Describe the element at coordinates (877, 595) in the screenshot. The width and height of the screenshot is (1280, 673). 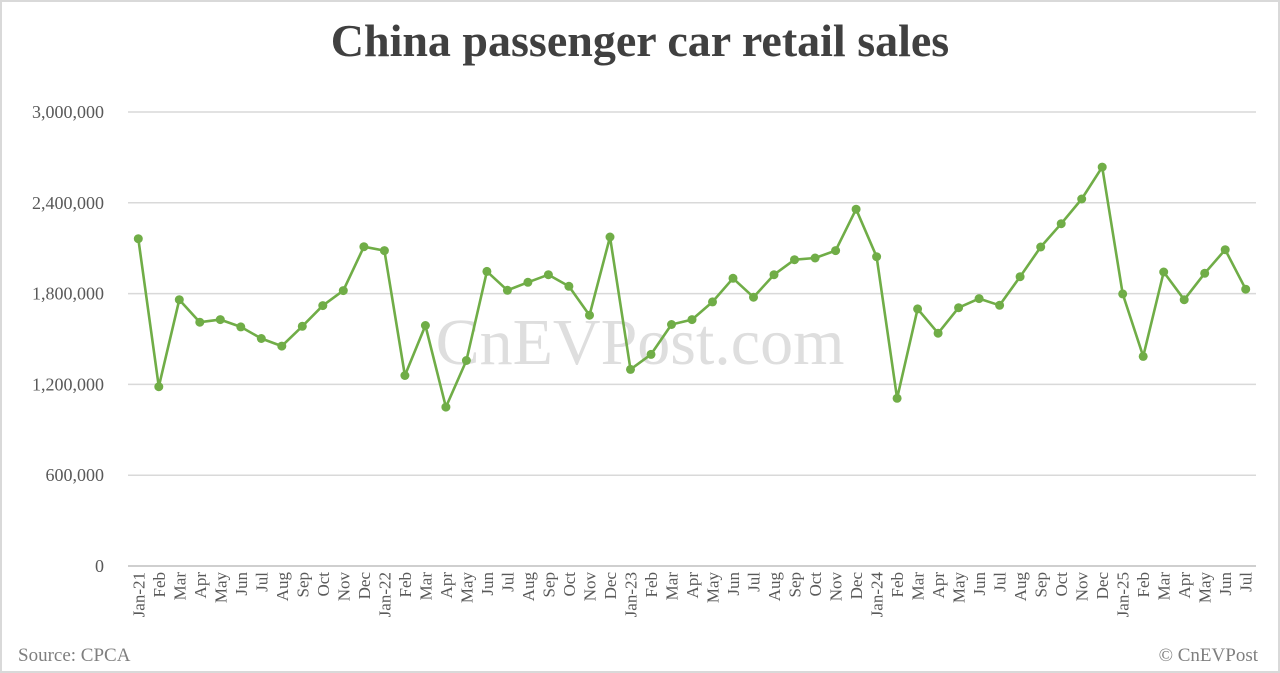
I see `x-tick-label: Jan-24` at that location.